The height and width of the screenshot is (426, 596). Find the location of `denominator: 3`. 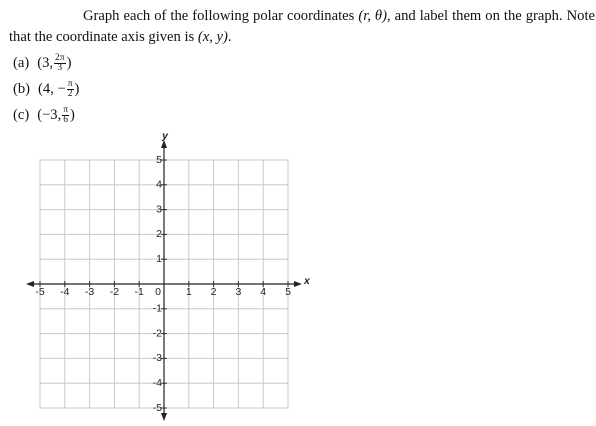

denominator: 3 is located at coordinates (60, 67).